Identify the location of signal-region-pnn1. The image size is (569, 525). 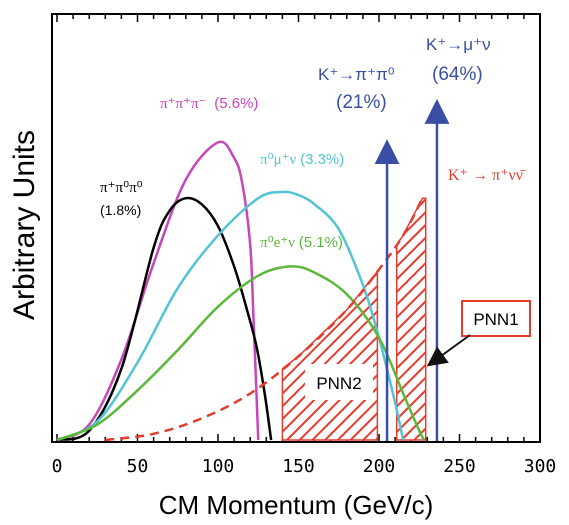
(411, 319).